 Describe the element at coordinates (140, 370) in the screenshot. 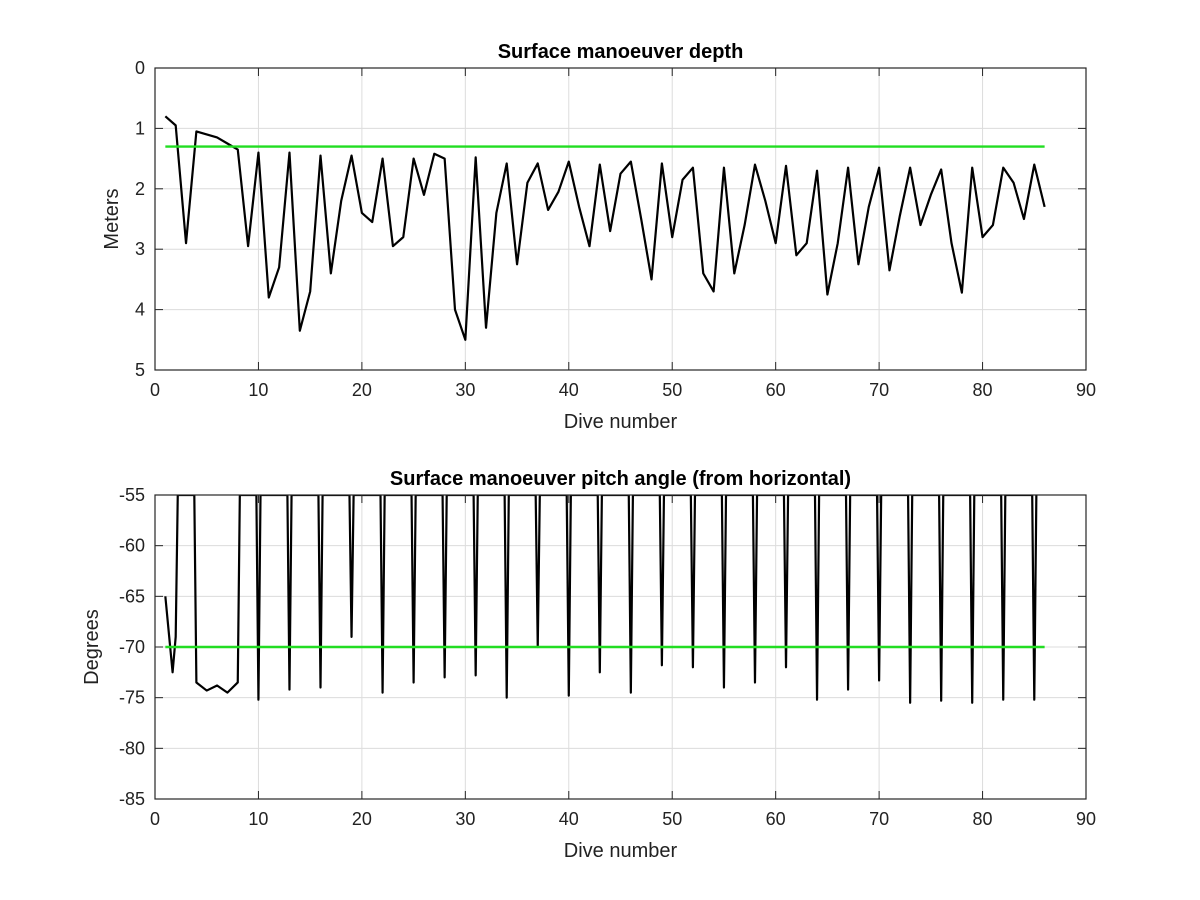

I see `y-tick-label: 5` at that location.